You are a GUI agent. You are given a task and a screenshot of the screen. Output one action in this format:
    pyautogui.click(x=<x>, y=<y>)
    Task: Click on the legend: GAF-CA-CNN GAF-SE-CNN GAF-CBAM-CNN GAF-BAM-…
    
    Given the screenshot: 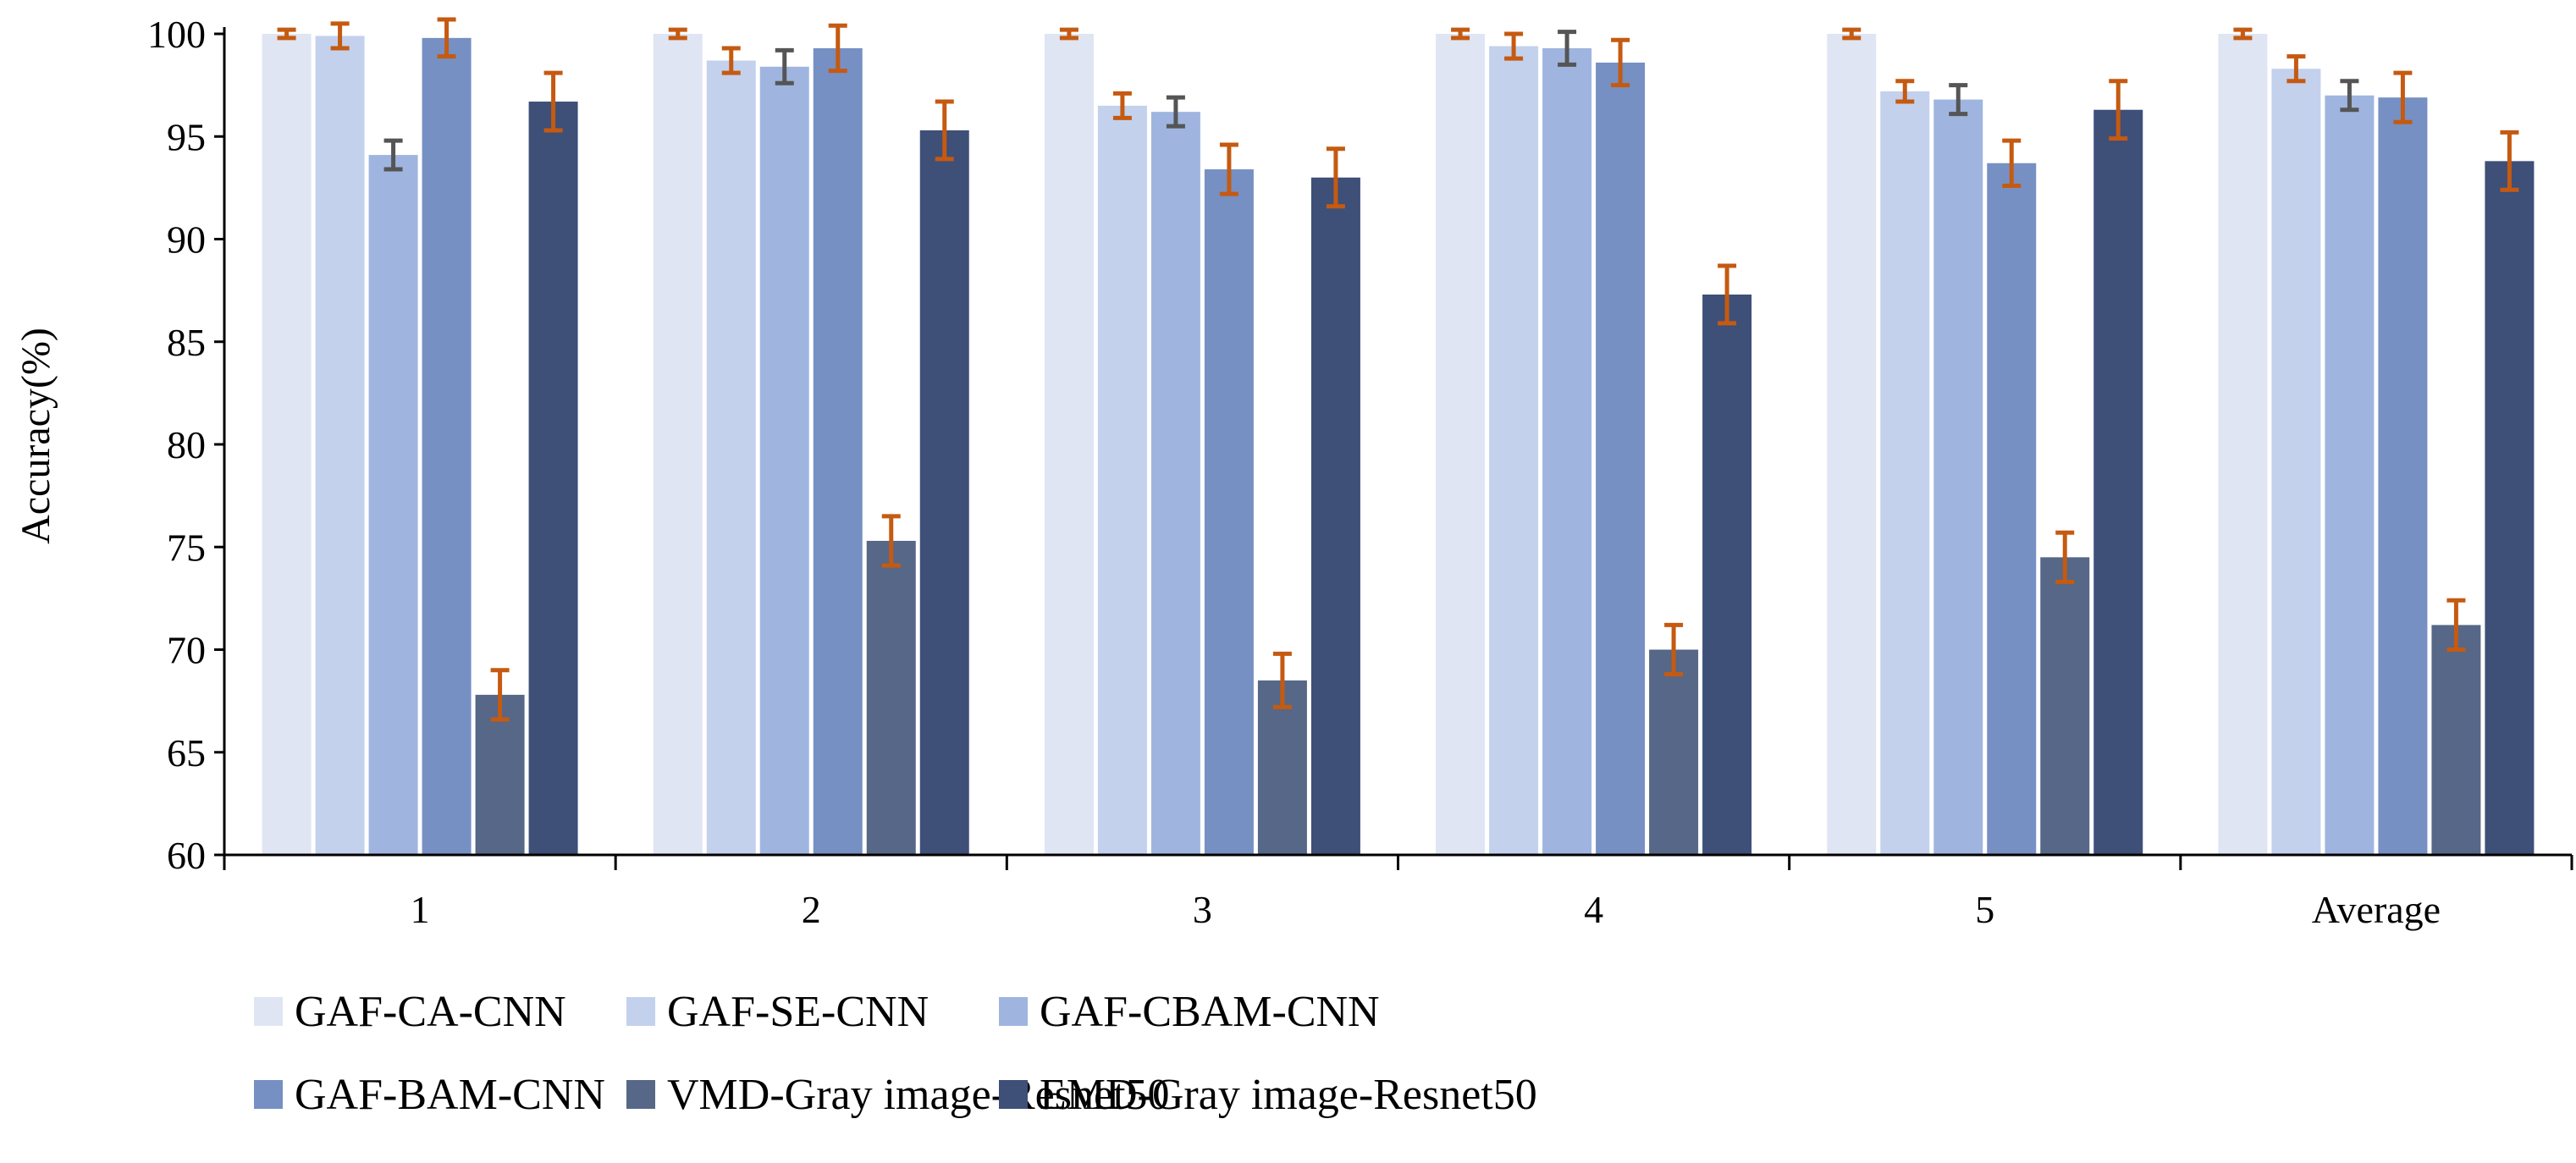 What is the action you would take?
    pyautogui.click(x=896, y=1053)
    